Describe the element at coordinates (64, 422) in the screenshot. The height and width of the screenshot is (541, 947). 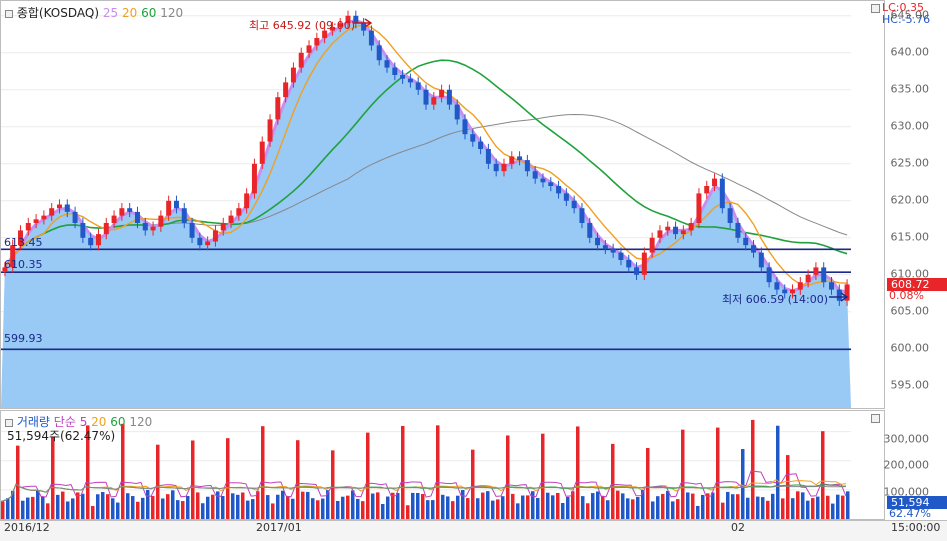
I see `volume-ma-label: 단순` at that location.